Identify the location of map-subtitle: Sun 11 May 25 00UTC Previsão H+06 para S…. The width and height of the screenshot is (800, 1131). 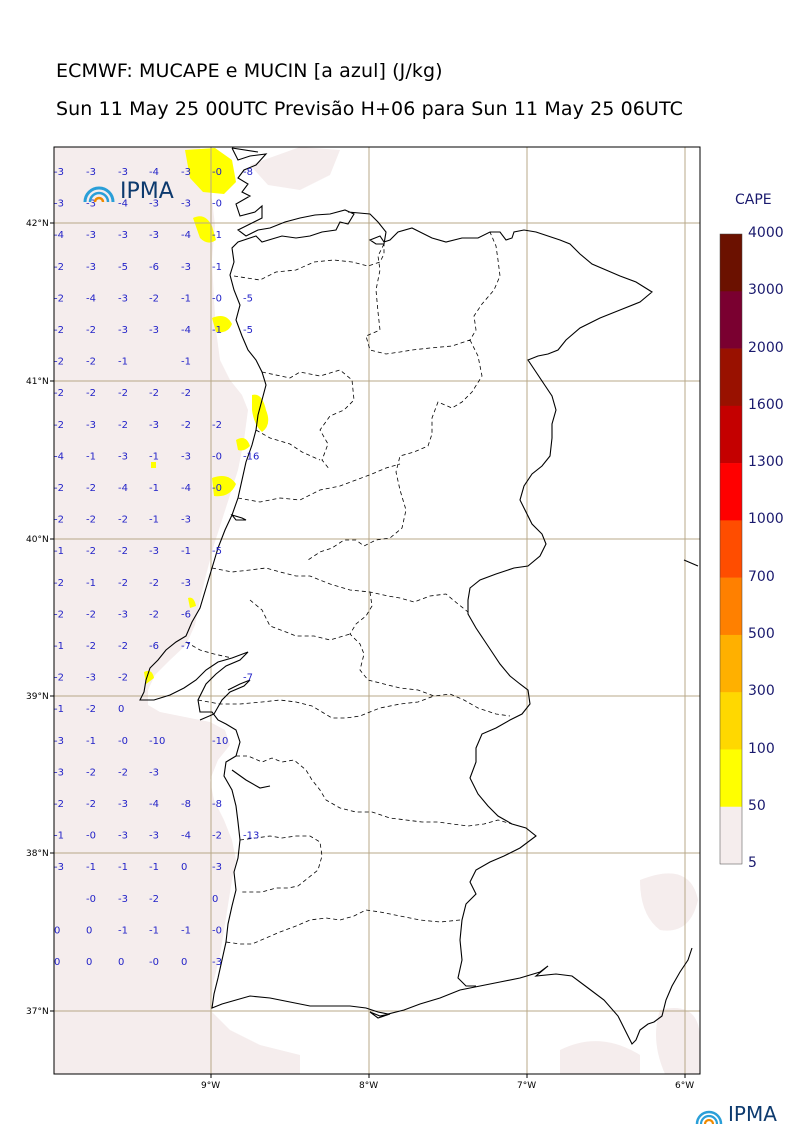
(369, 109).